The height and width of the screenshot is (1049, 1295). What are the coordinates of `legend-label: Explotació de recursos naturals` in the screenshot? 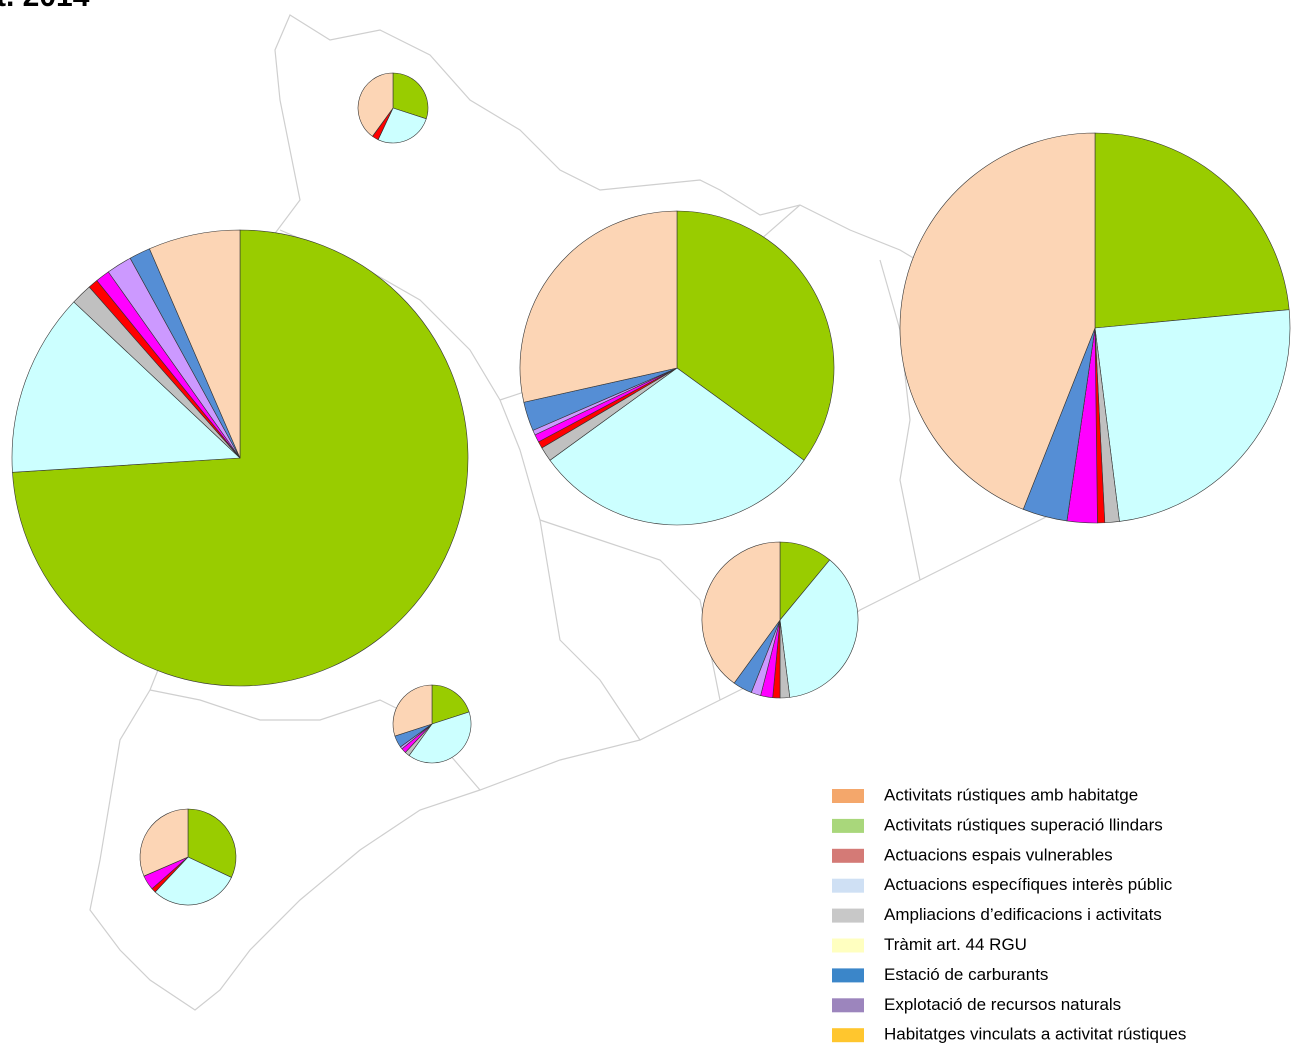 It's located at (1002, 1004).